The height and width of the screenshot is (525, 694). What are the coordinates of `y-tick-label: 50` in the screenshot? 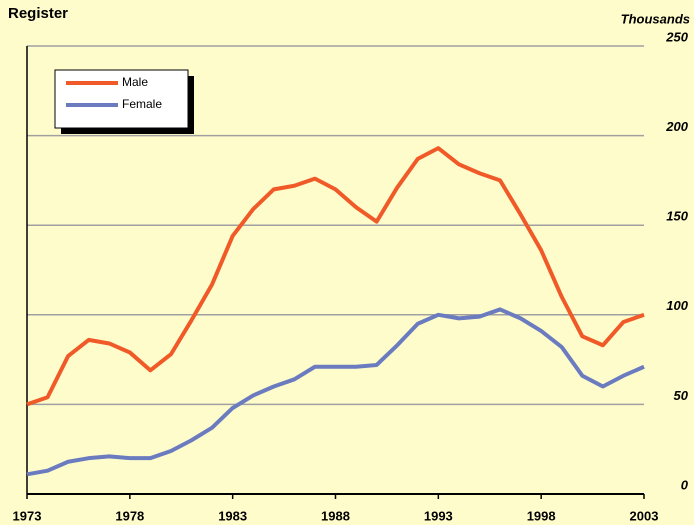 It's located at (681, 395).